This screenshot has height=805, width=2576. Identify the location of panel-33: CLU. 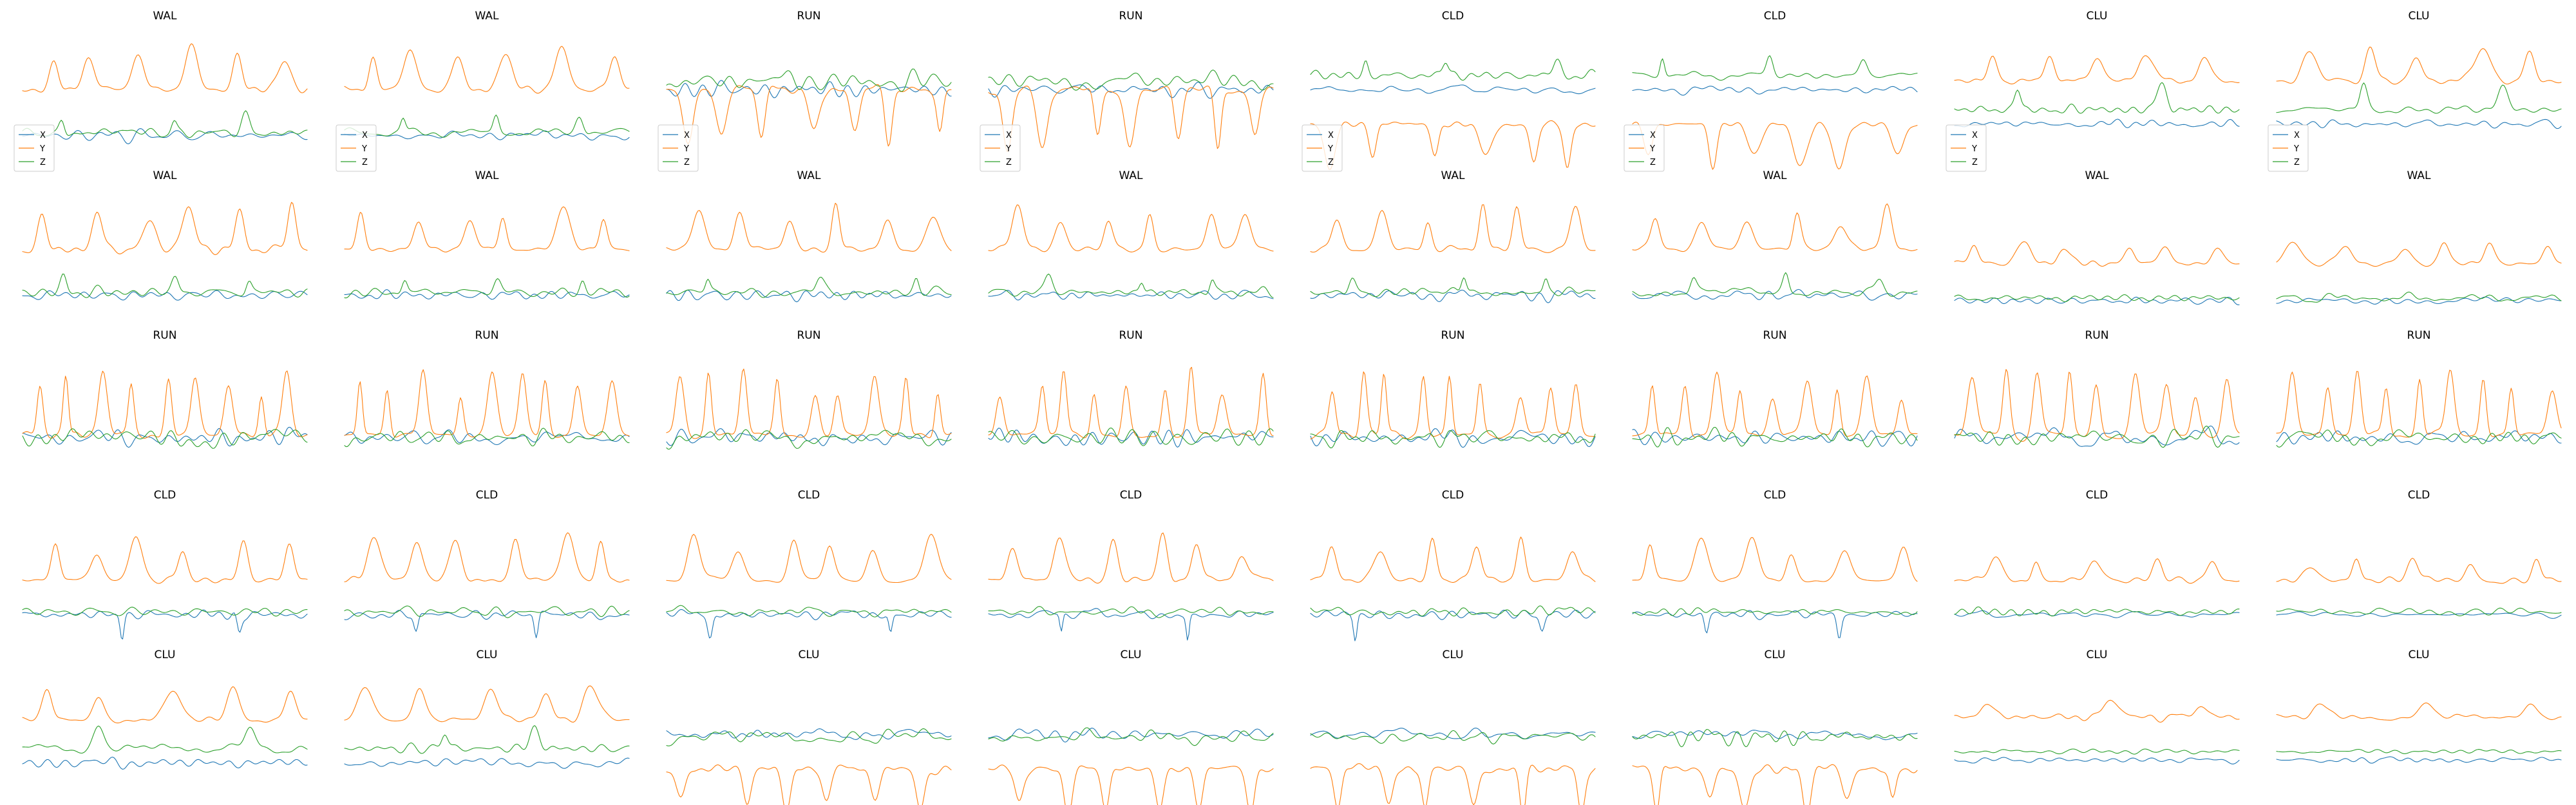
(165, 710).